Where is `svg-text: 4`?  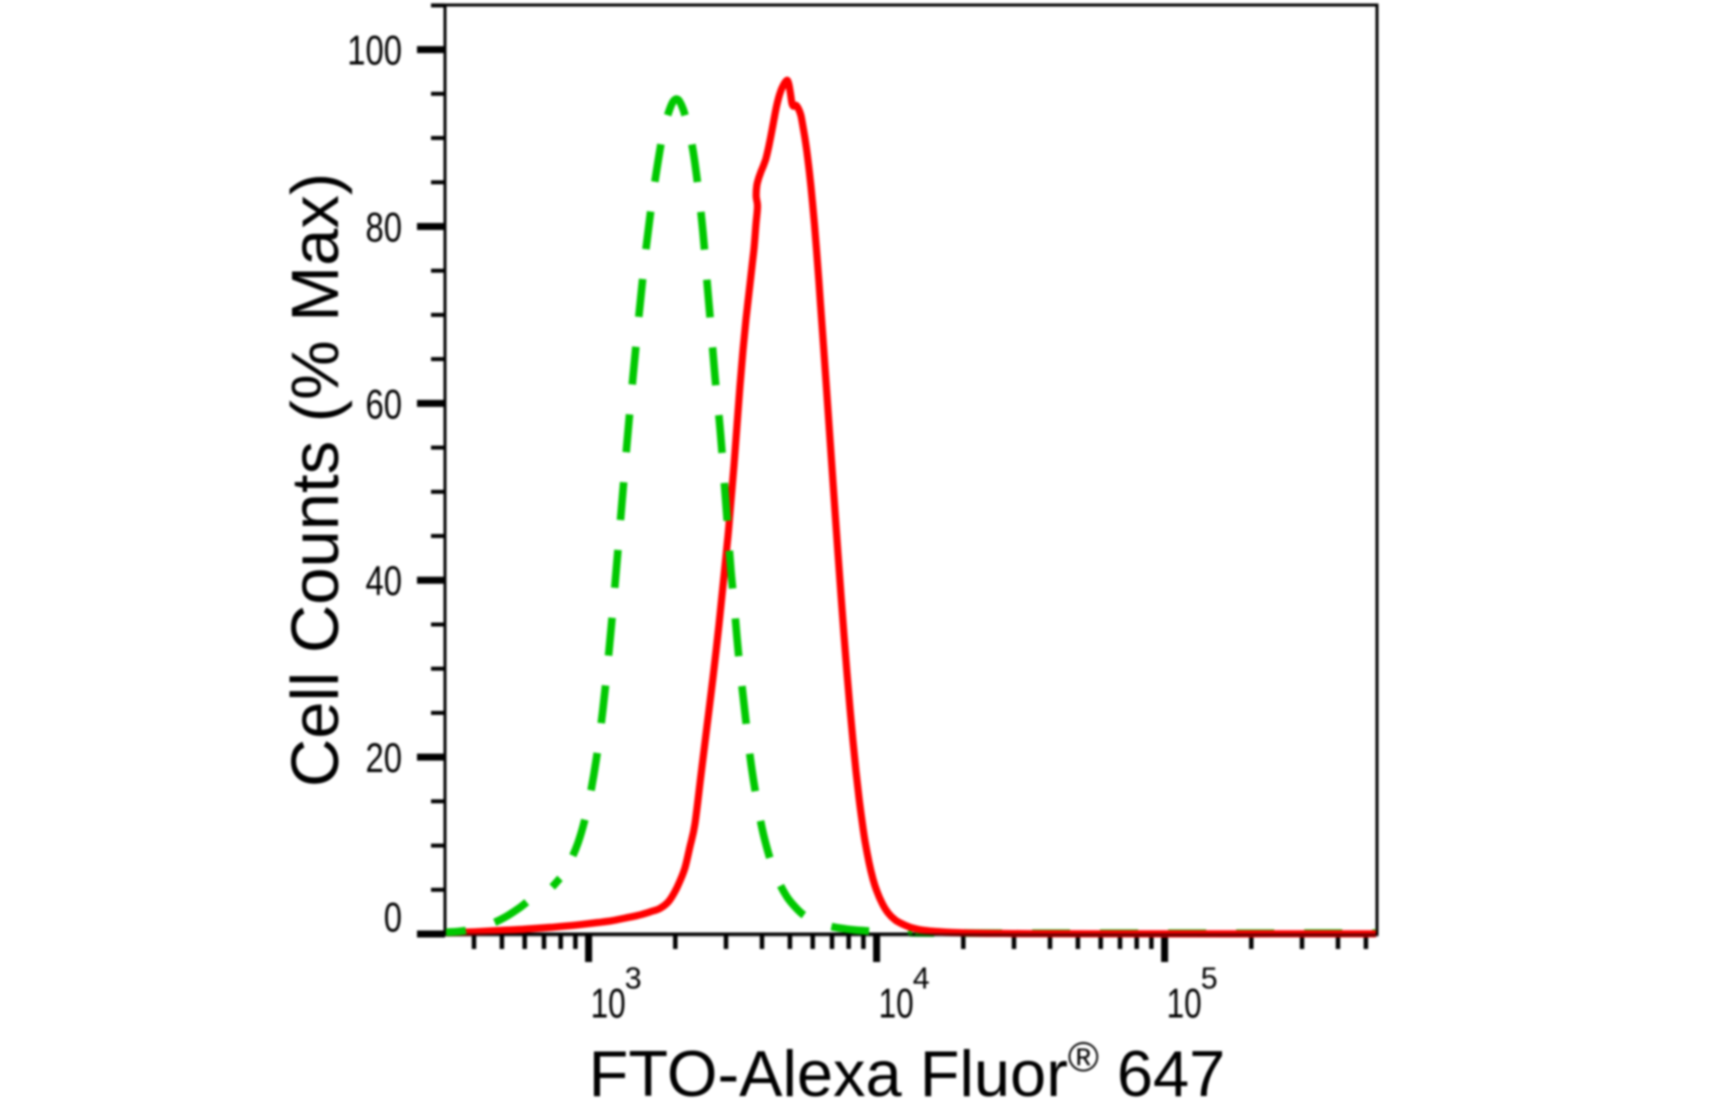 svg-text: 4 is located at coordinates (921, 978).